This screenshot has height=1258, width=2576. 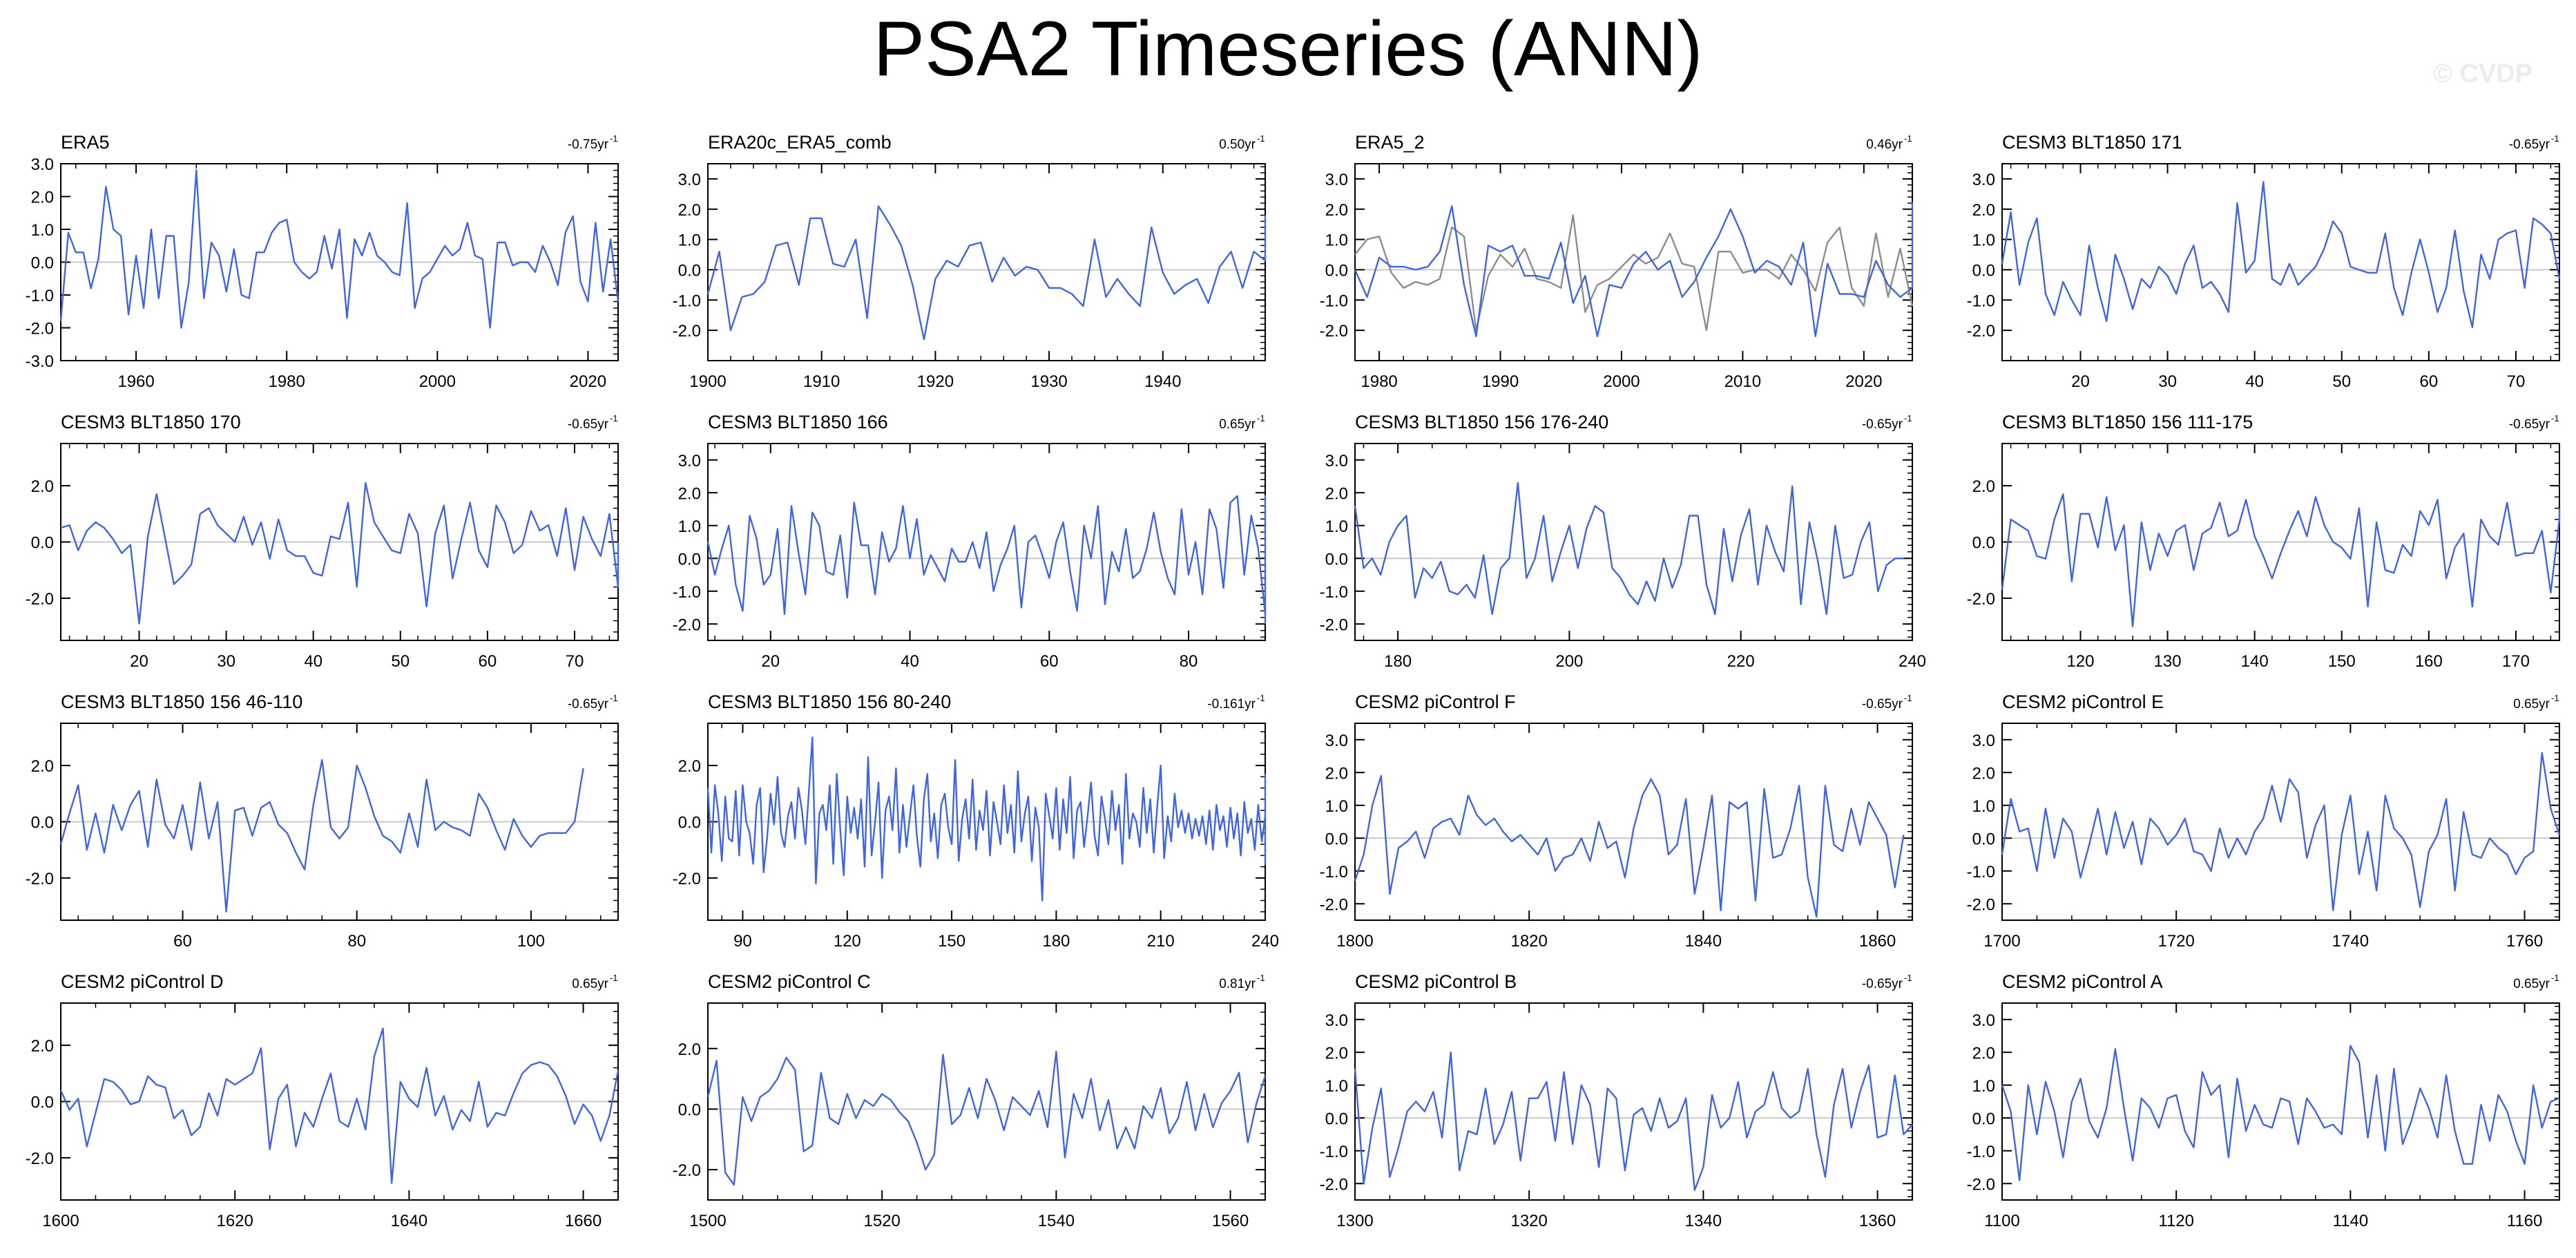 I want to click on trend-label: 0.50yr, so click(x=1237, y=144).